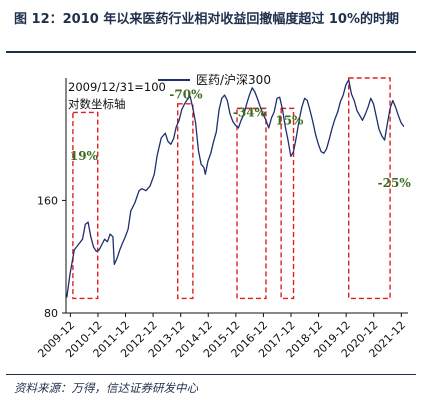 This screenshot has height=405, width=422. I want to click on source-note: 资料来源：万得，信达证券研发中心, so click(106, 388).